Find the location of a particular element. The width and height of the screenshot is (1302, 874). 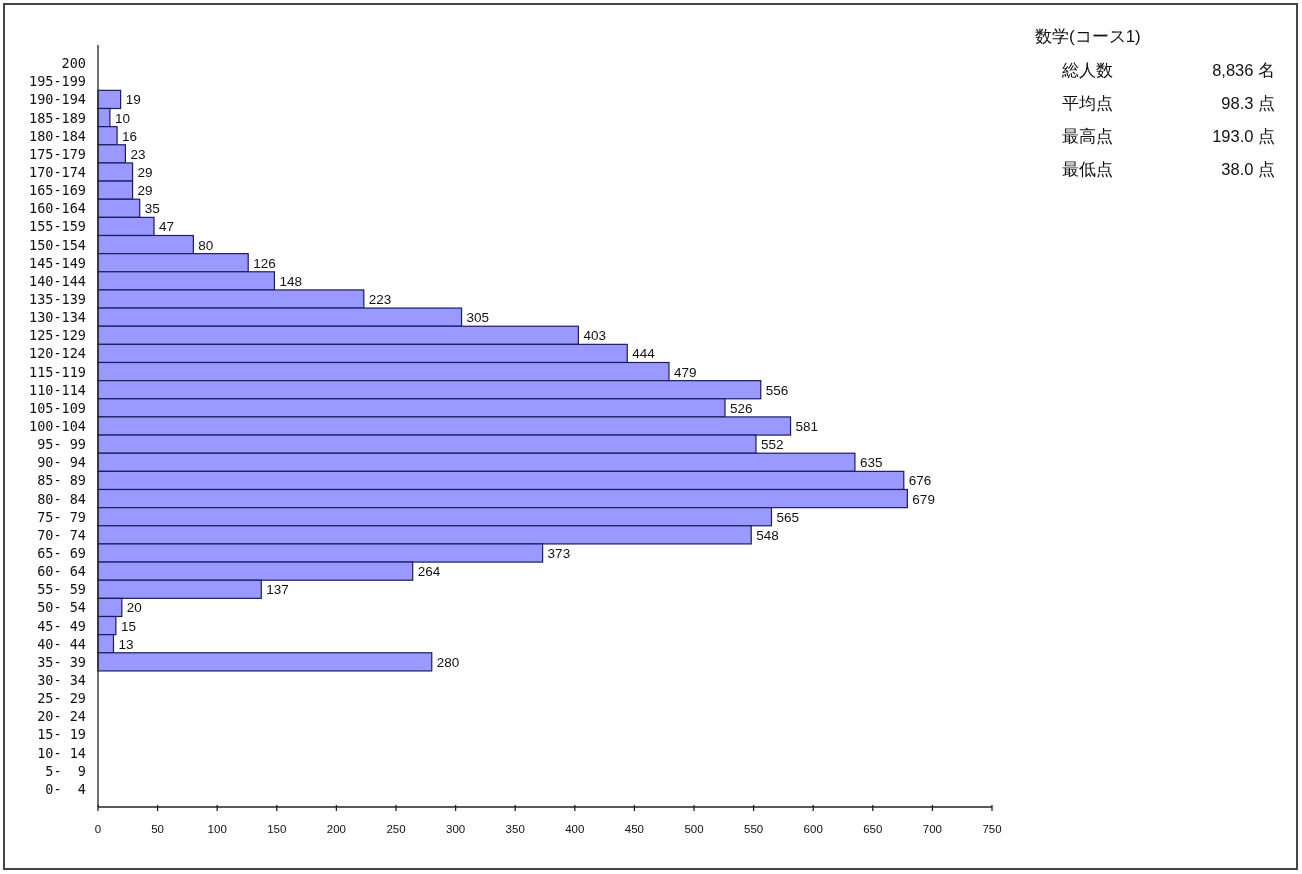

x-tick: 650 is located at coordinates (873, 829).